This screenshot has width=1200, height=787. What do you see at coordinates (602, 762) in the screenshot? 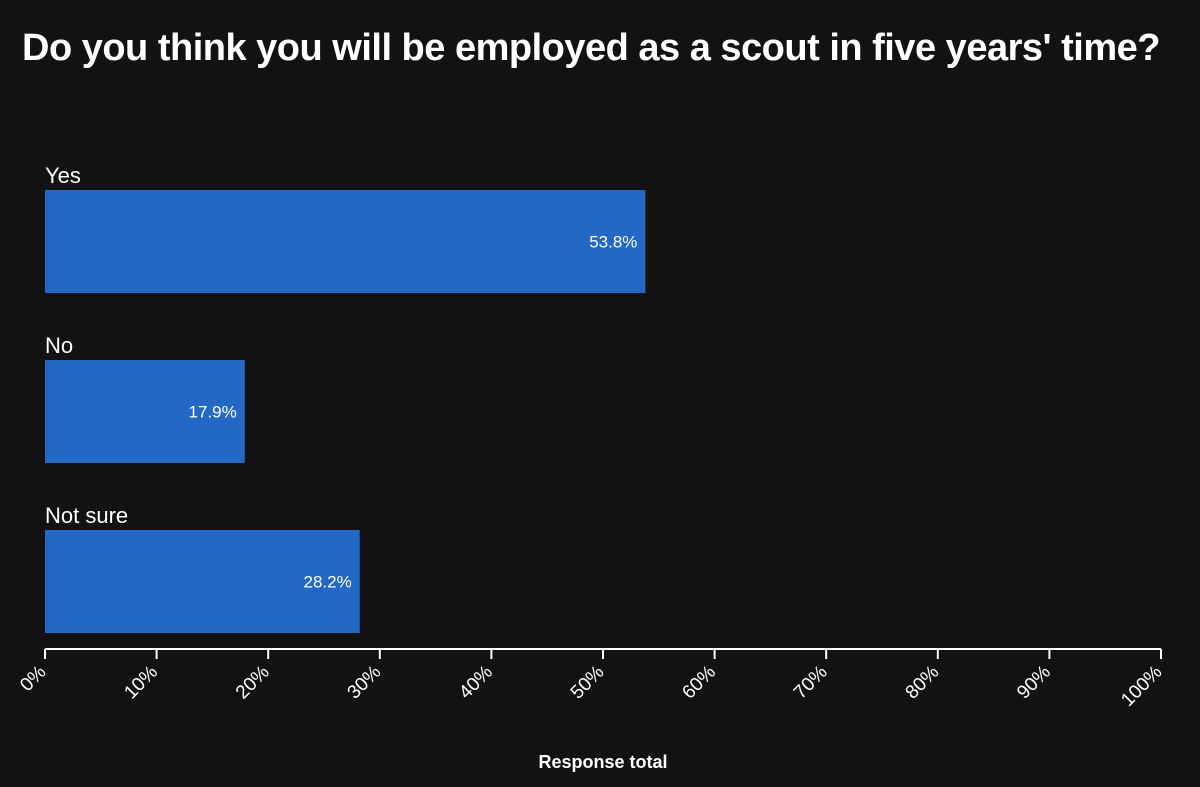
I see `x-axis-title: Response total` at bounding box center [602, 762].